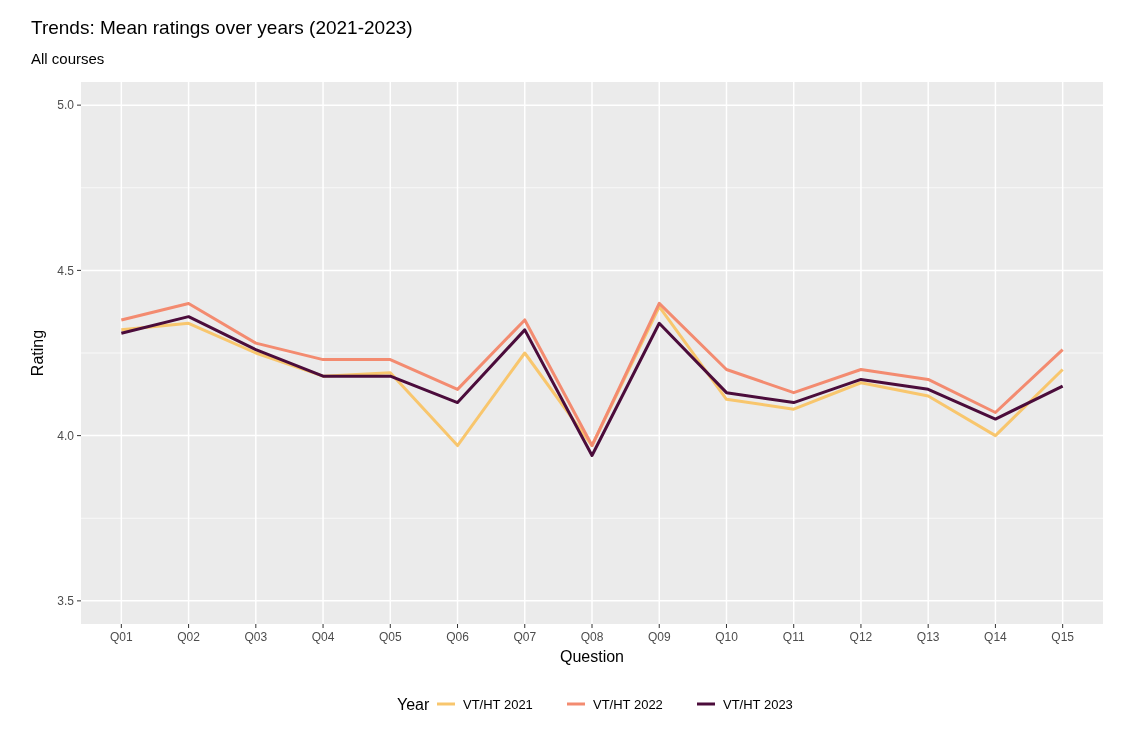  What do you see at coordinates (592, 637) in the screenshot?
I see `x-tick-label: Q08` at bounding box center [592, 637].